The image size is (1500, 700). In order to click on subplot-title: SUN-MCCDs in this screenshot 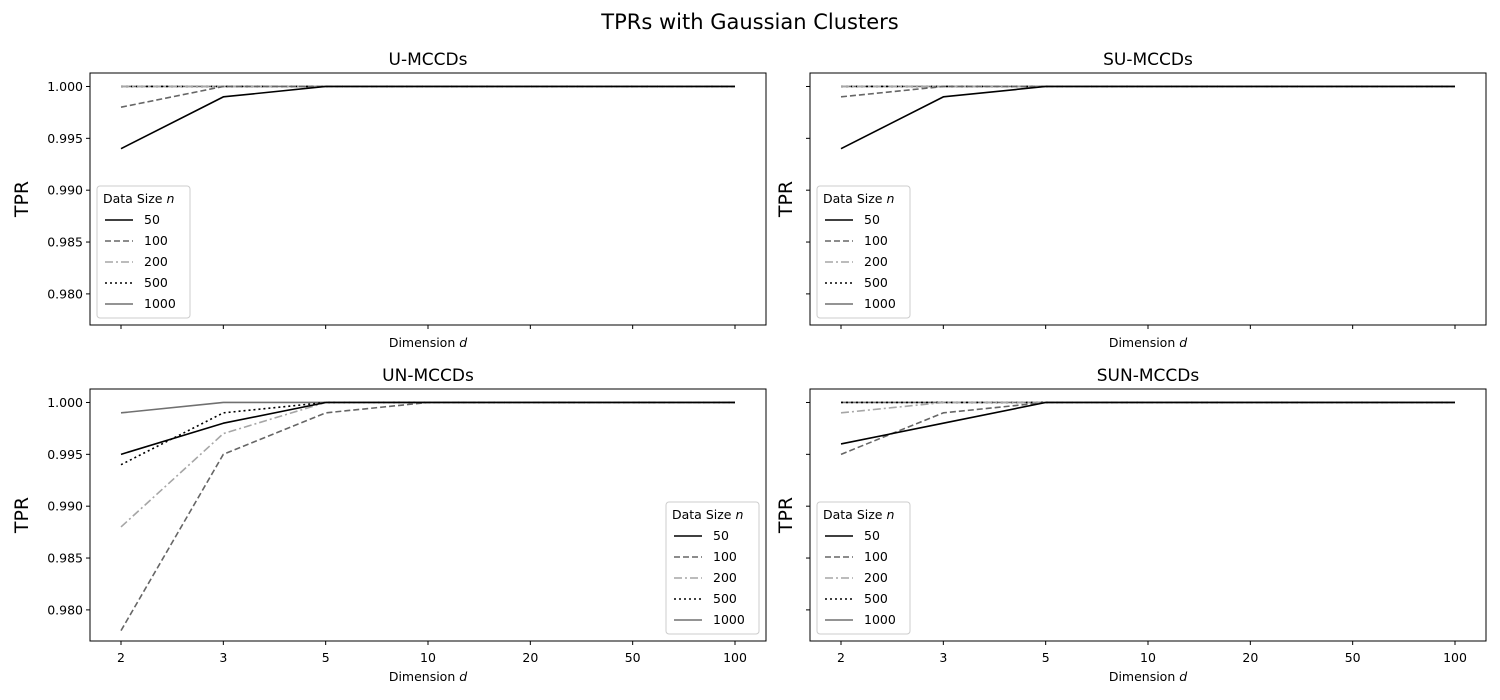, I will do `click(1148, 376)`.